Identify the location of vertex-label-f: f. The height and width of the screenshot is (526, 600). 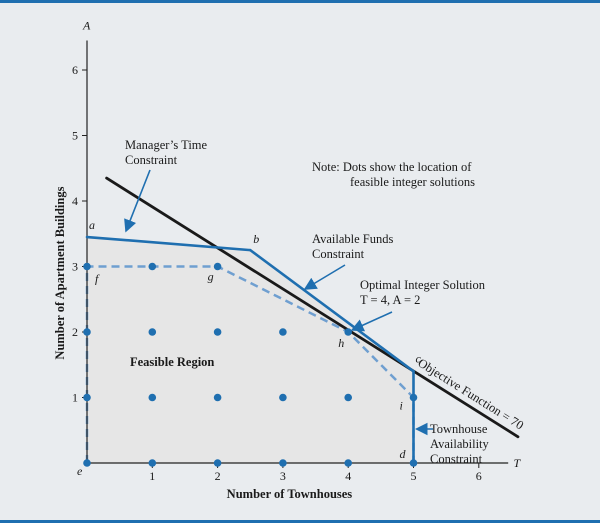
(97, 279).